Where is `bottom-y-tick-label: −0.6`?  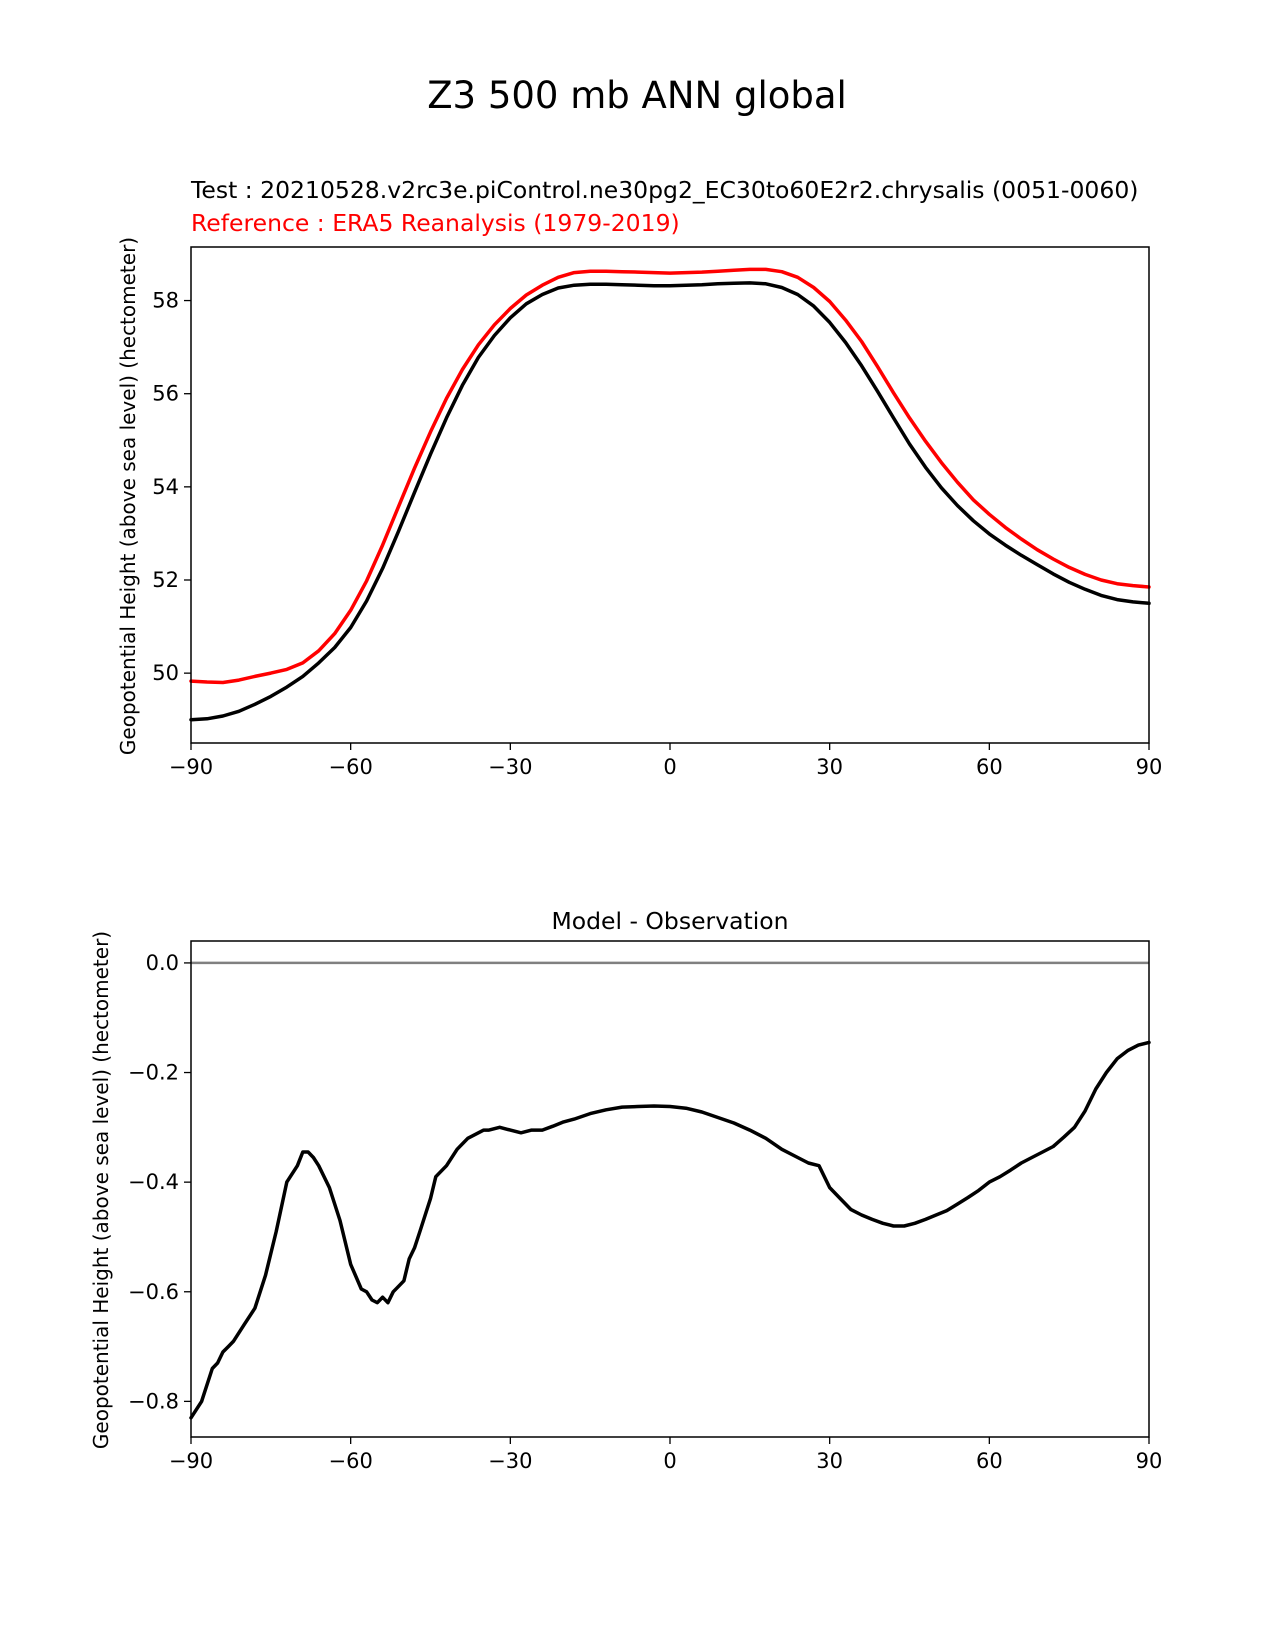
bottom-y-tick-label: −0.6 is located at coordinates (153, 1292).